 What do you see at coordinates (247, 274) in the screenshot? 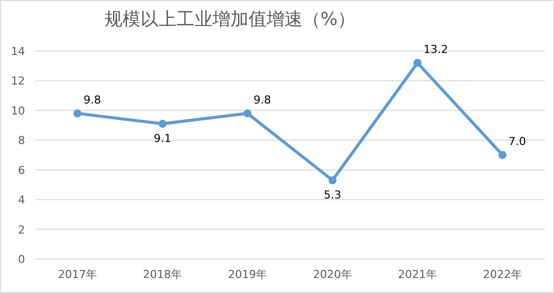
I see `x-tick-label: 2019年` at bounding box center [247, 274].